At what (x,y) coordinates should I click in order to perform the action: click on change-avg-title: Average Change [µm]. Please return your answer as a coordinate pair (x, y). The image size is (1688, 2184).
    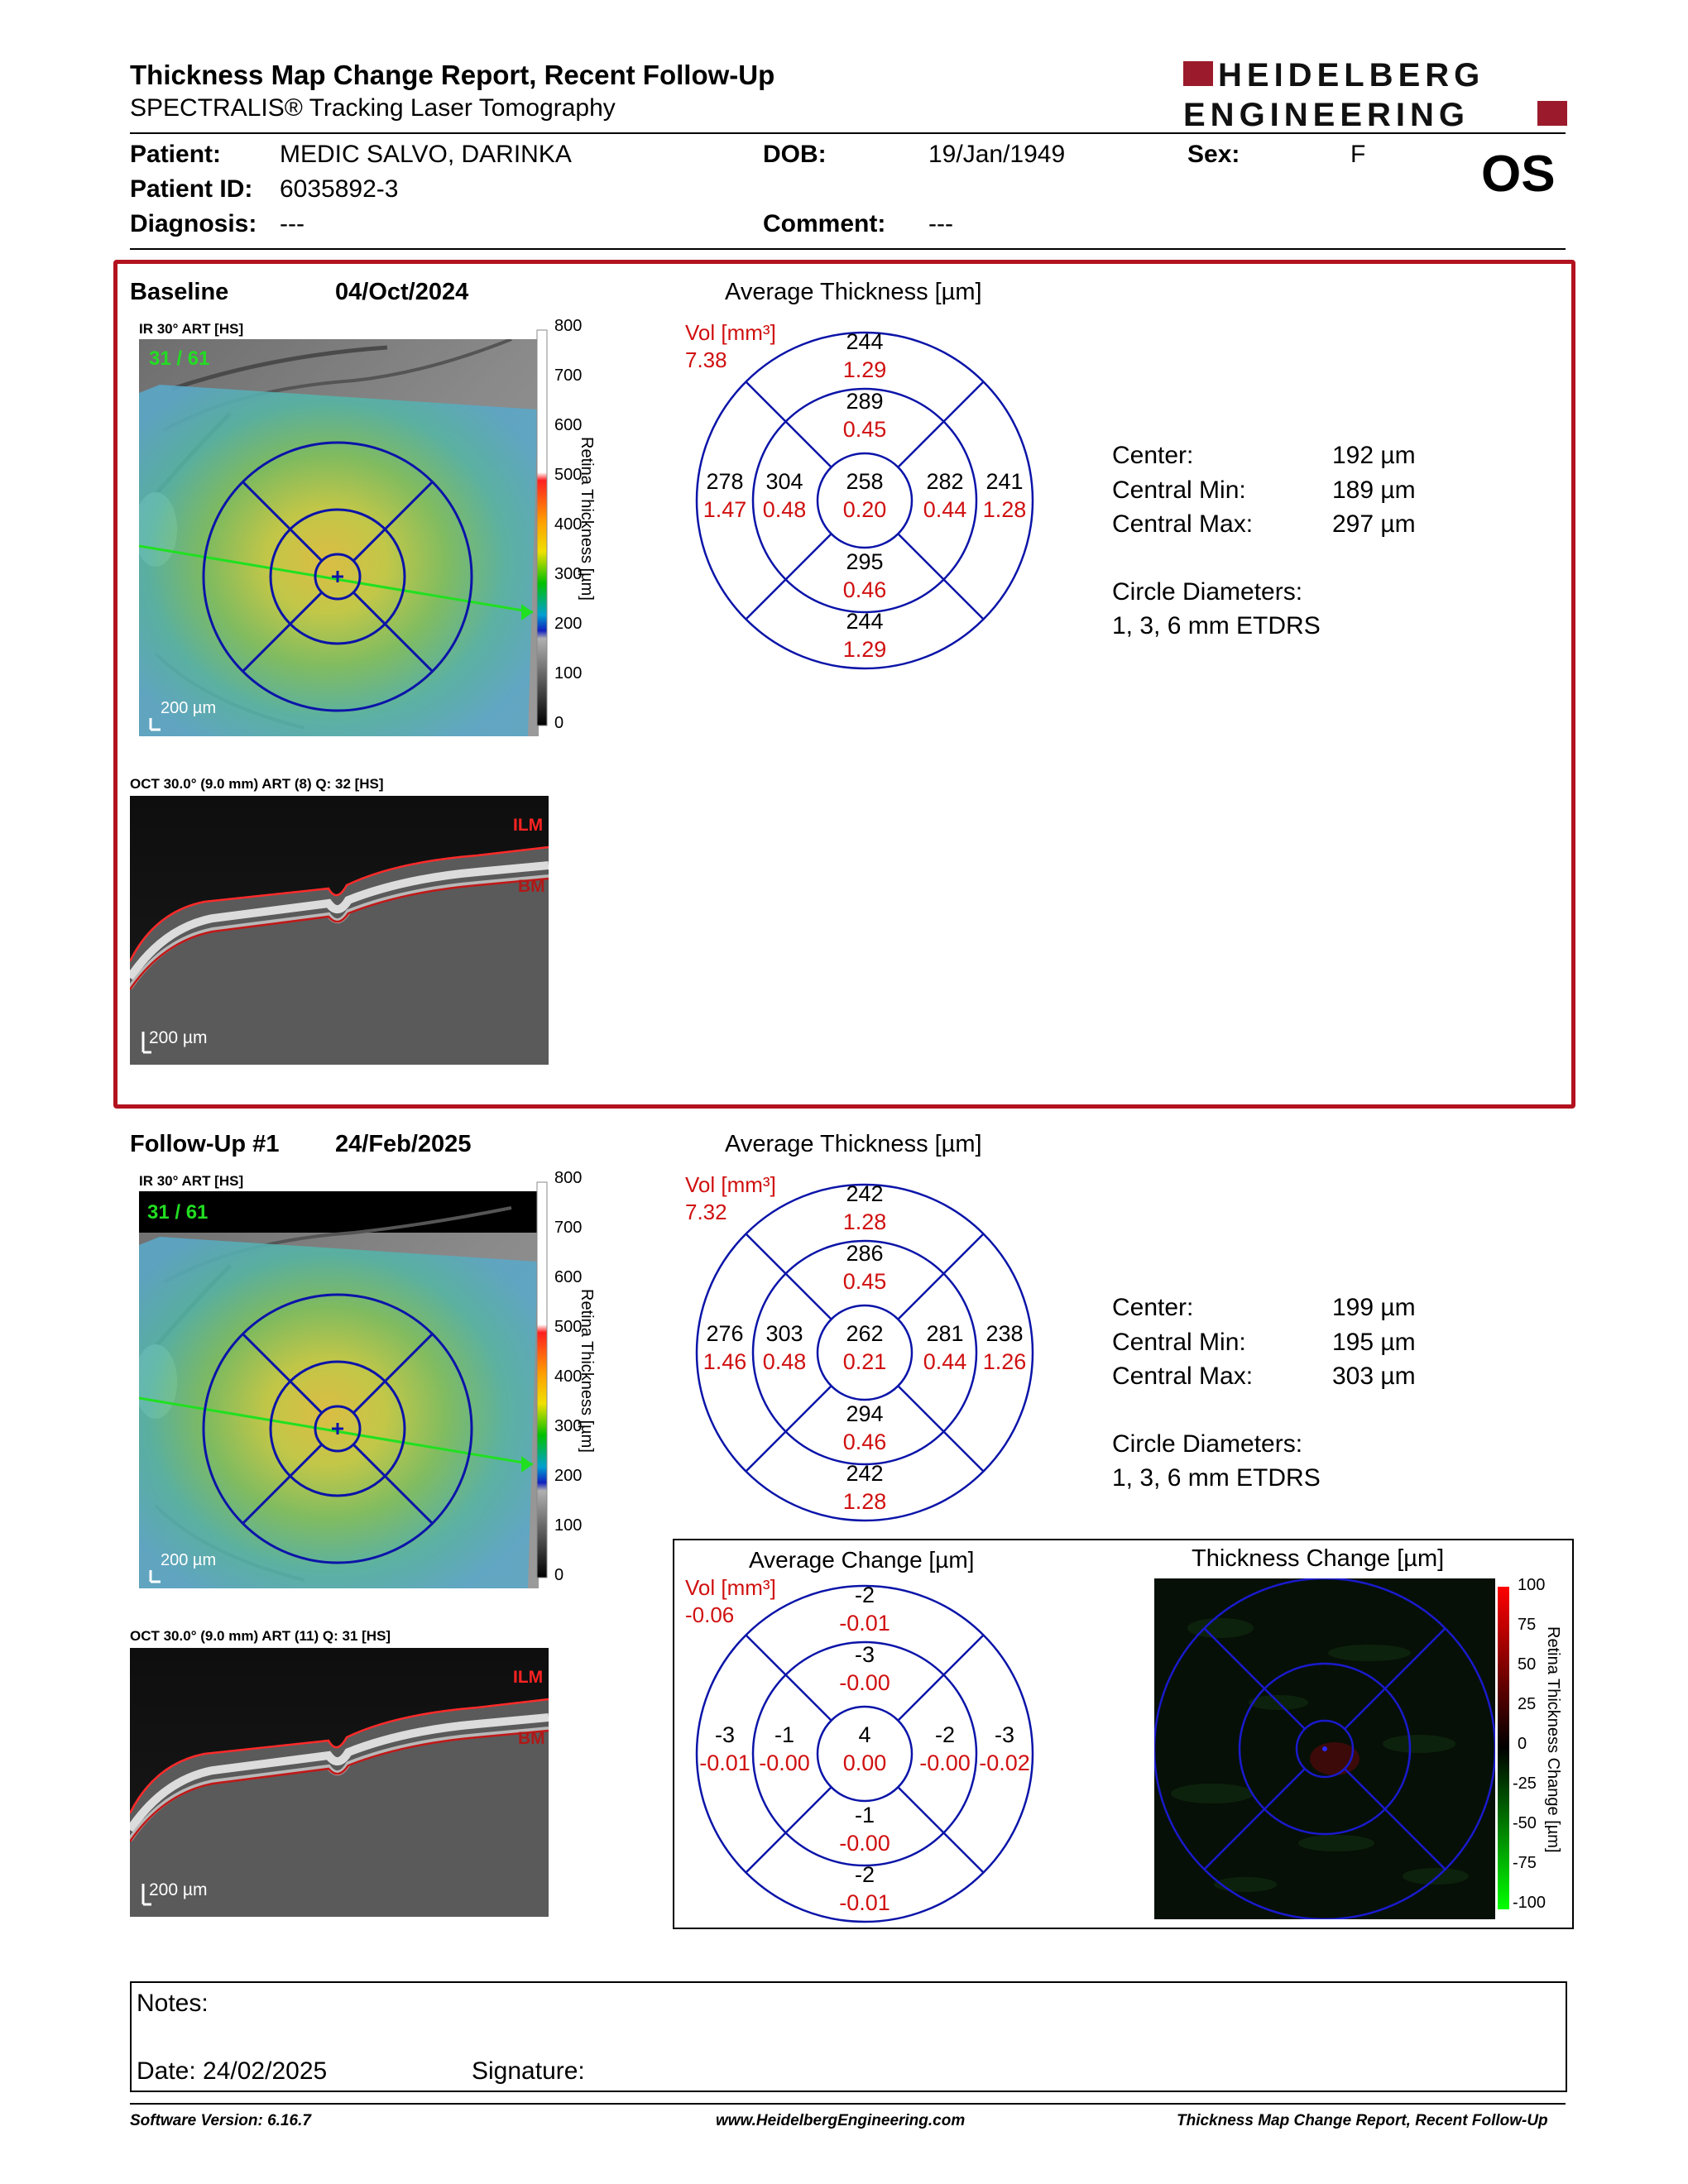
    Looking at the image, I should click on (862, 1560).